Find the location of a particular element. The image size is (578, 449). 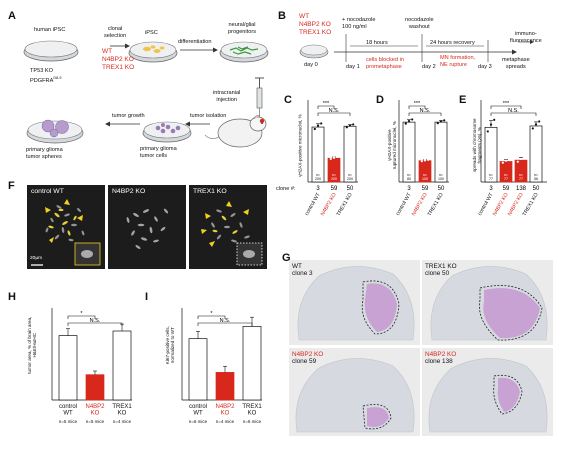

progenitors-label: neural/glial progenitors is located at coordinates (242, 28).